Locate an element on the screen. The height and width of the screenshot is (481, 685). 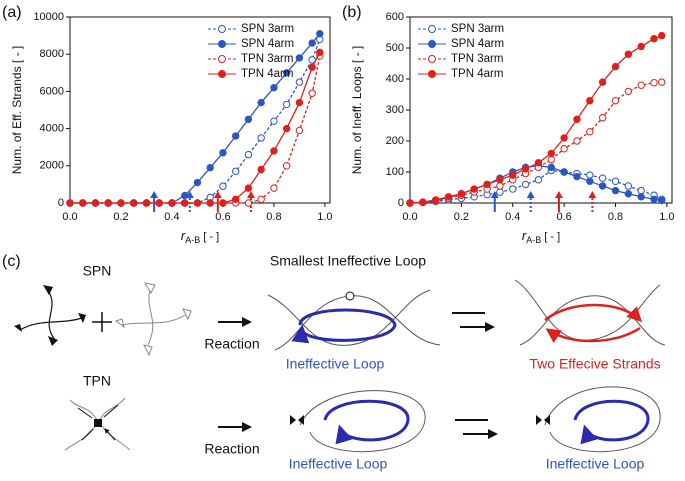
strand-arrow is located at coordinates (593, 334).